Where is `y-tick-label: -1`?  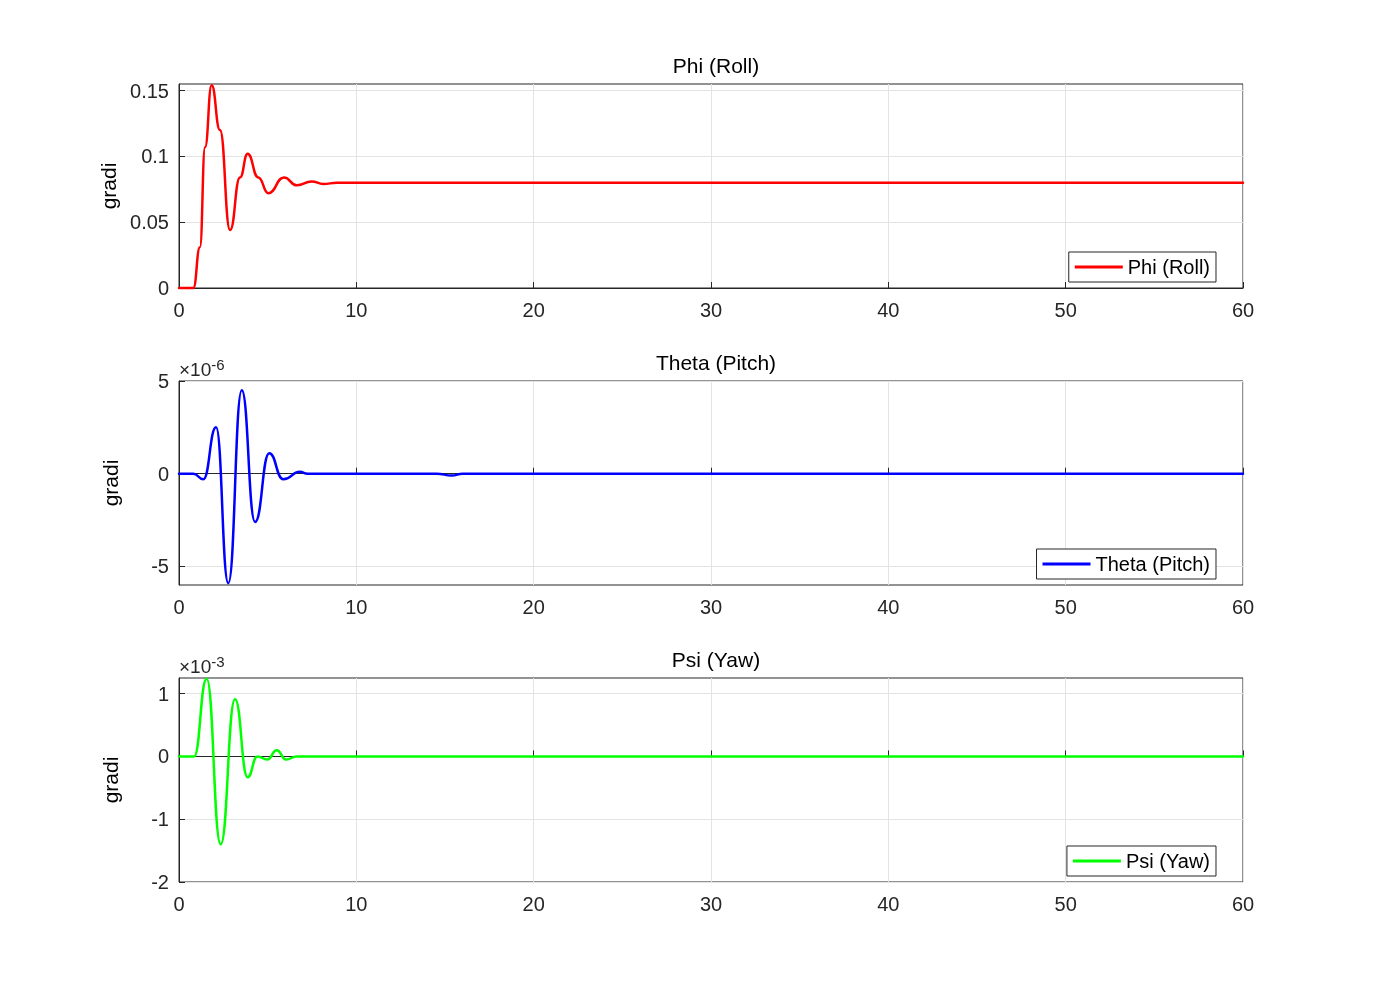 y-tick-label: -1 is located at coordinates (160, 819).